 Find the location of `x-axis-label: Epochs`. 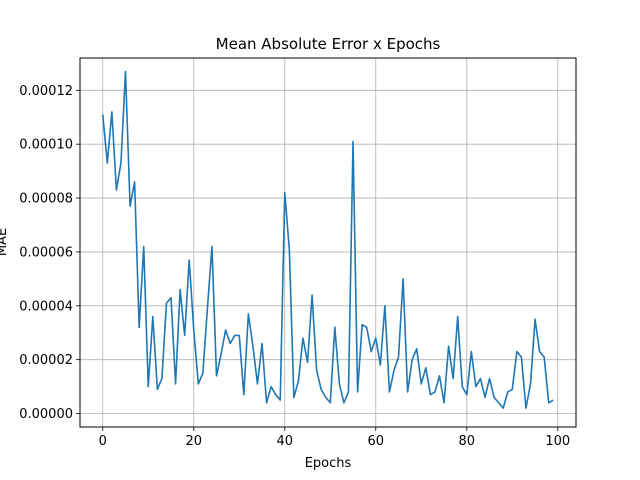

x-axis-label: Epochs is located at coordinates (328, 463).